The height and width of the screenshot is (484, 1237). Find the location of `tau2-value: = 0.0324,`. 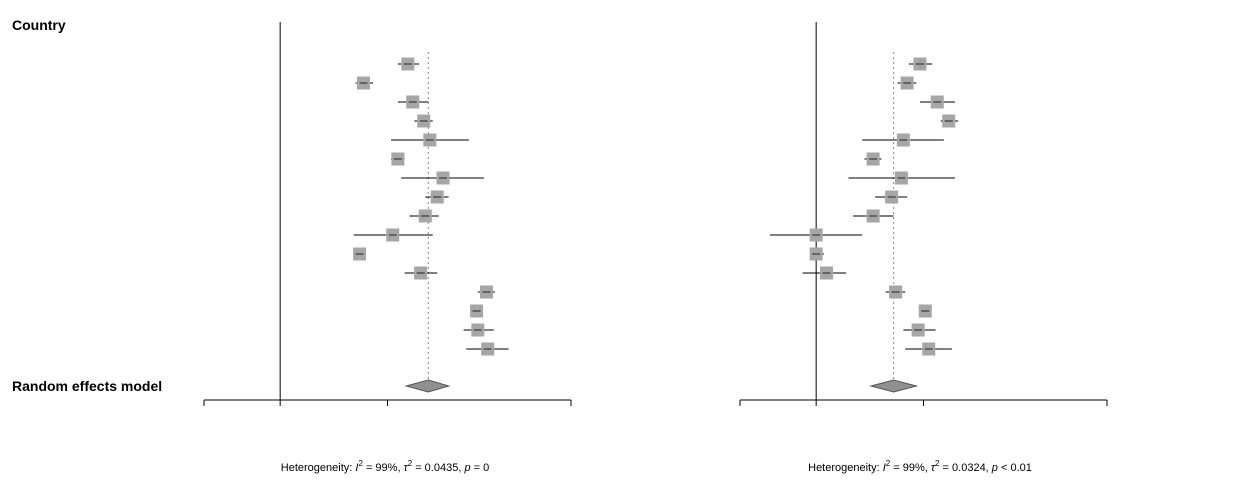

tau2-value: = 0.0324, is located at coordinates (966, 468).